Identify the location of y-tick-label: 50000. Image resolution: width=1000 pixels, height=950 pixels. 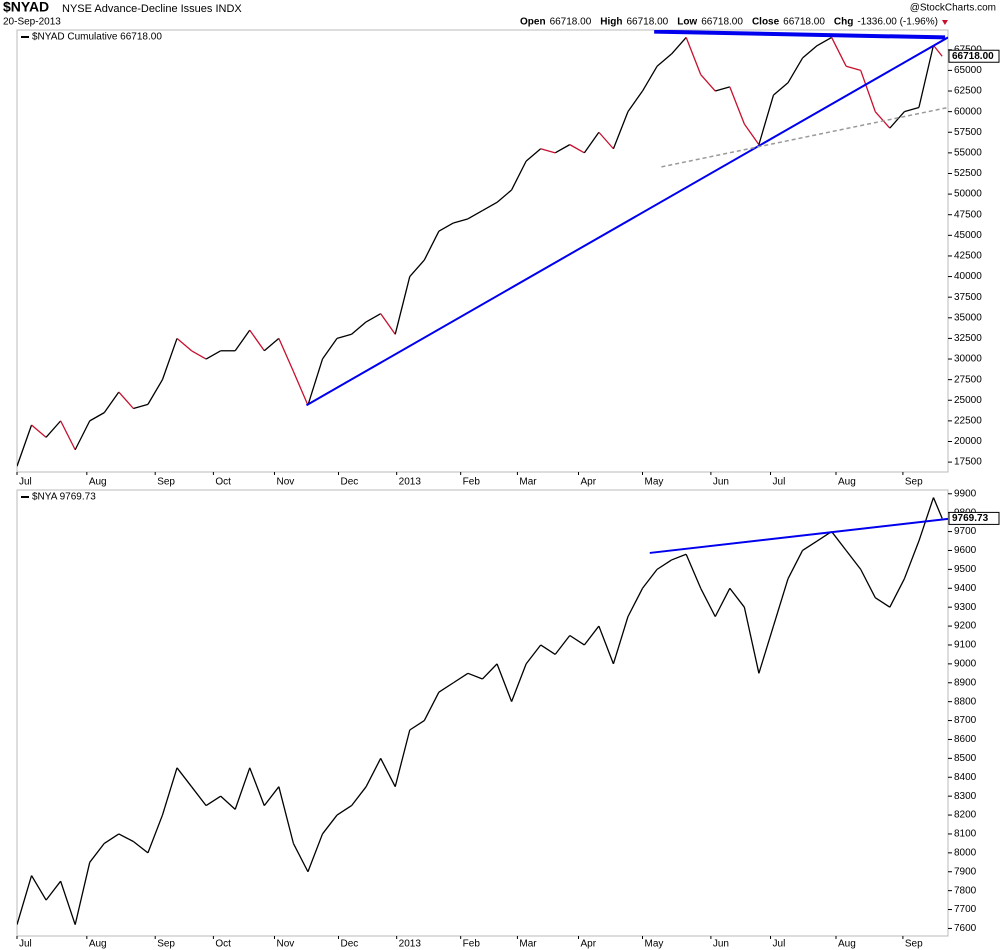
(968, 194).